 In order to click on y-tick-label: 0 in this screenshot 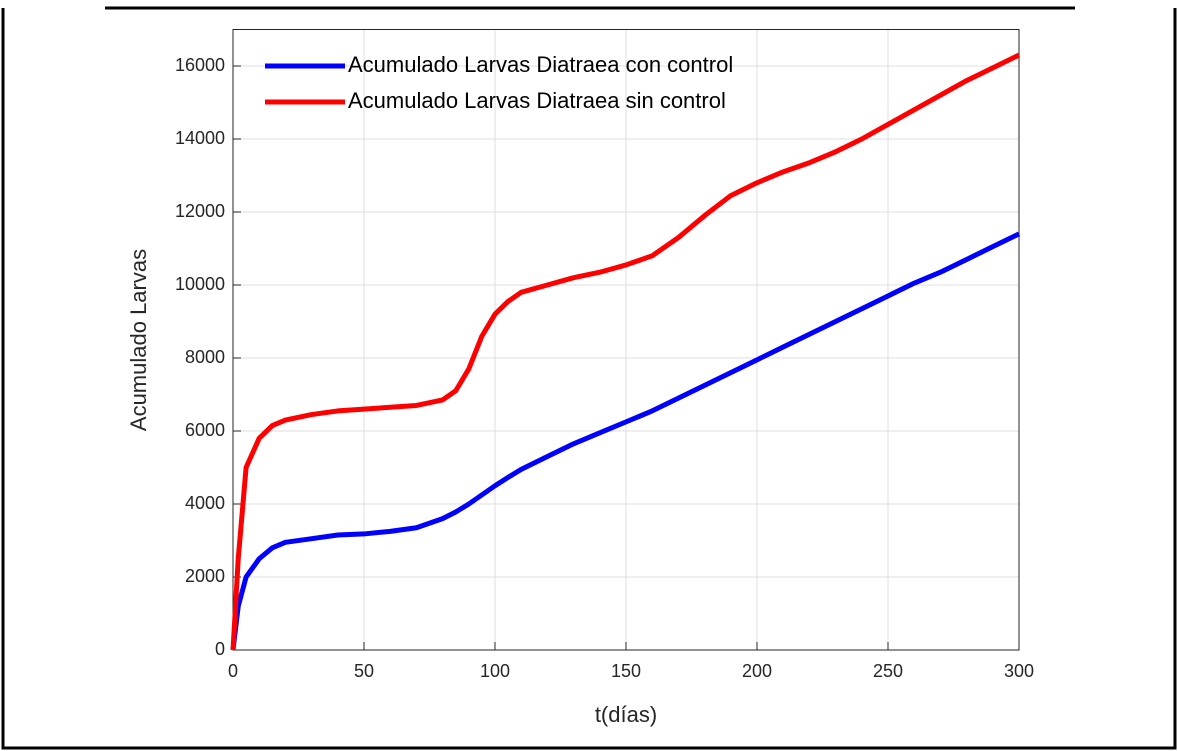, I will do `click(220, 649)`.